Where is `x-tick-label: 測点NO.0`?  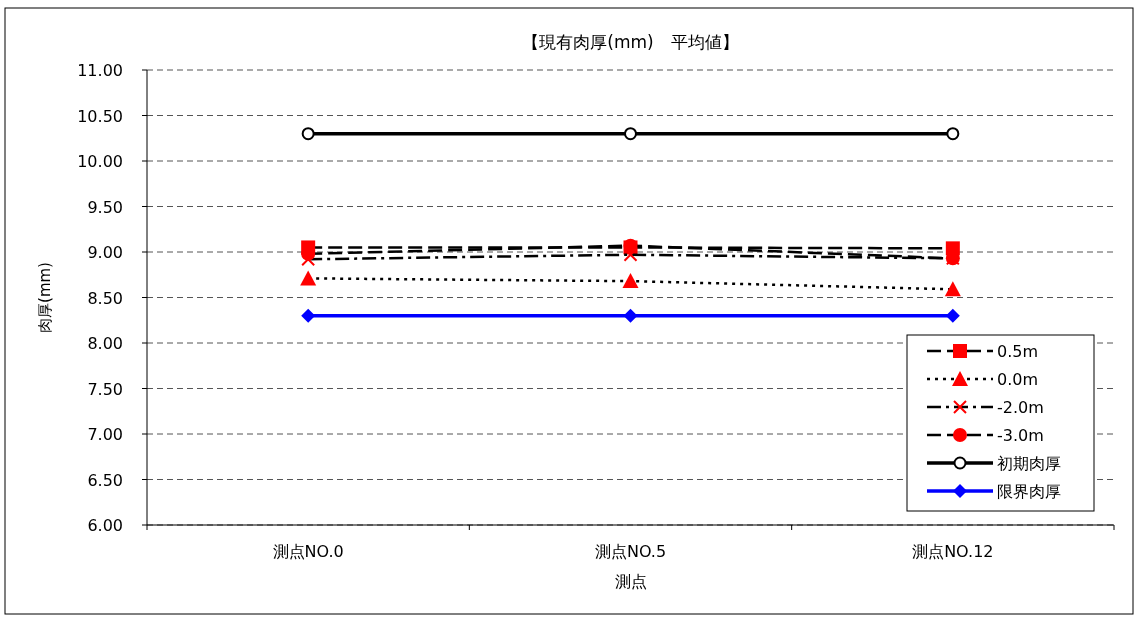
x-tick-label: 測点NO.0 is located at coordinates (308, 551).